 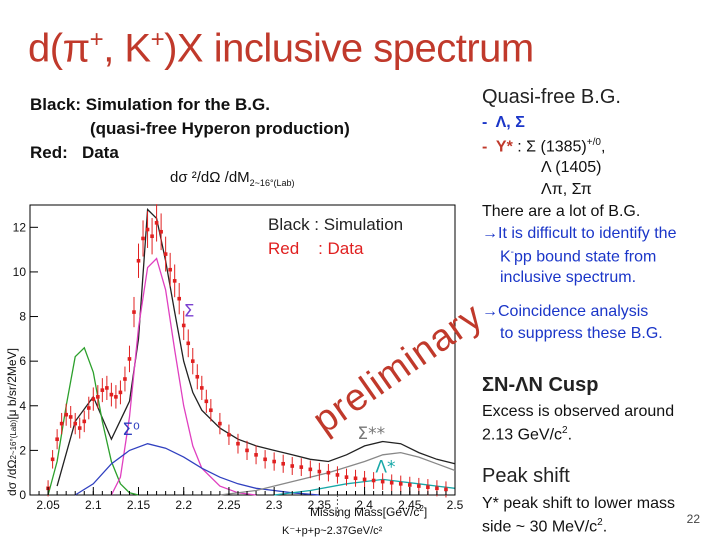 I want to click on x-tick-label: 2.25, so click(x=229, y=505).